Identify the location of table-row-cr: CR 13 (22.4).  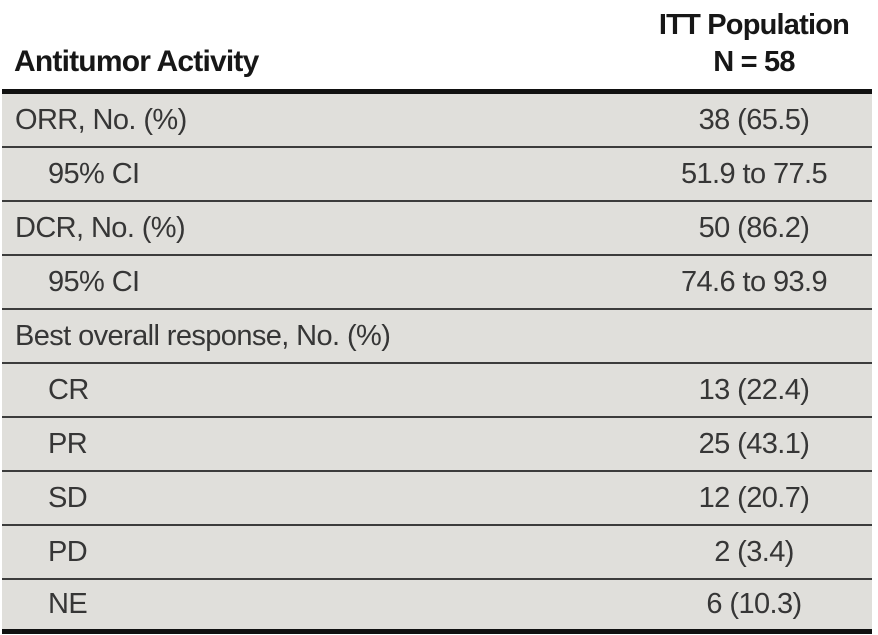
(437, 391).